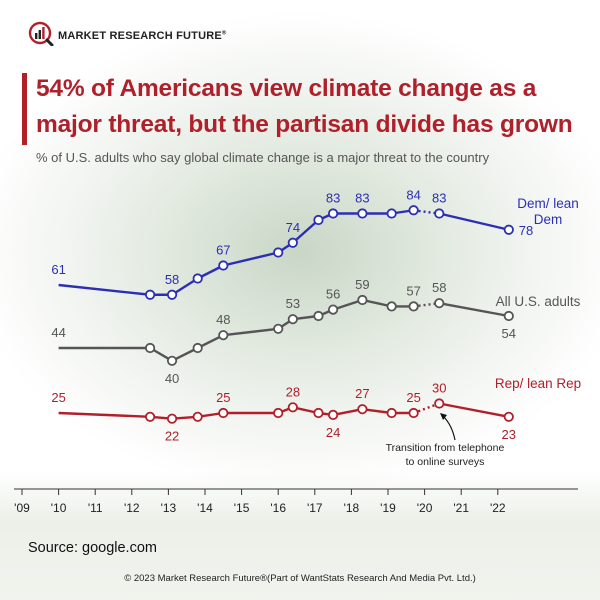  Describe the element at coordinates (538, 301) in the screenshot. I see `series-name-all: All U.S. adults` at that location.